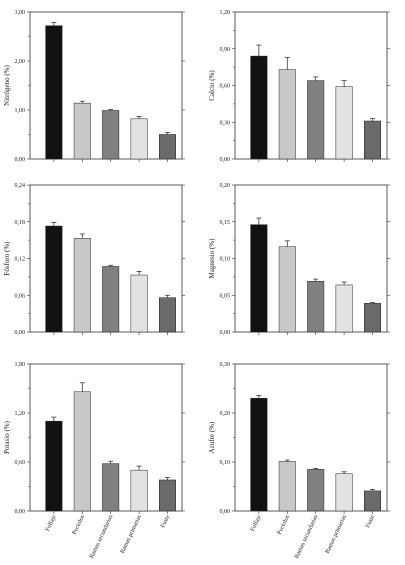 This screenshot has width=405, height=565. Describe the element at coordinates (20, 365) in the screenshot. I see `y-tick-label: 1,80` at that location.